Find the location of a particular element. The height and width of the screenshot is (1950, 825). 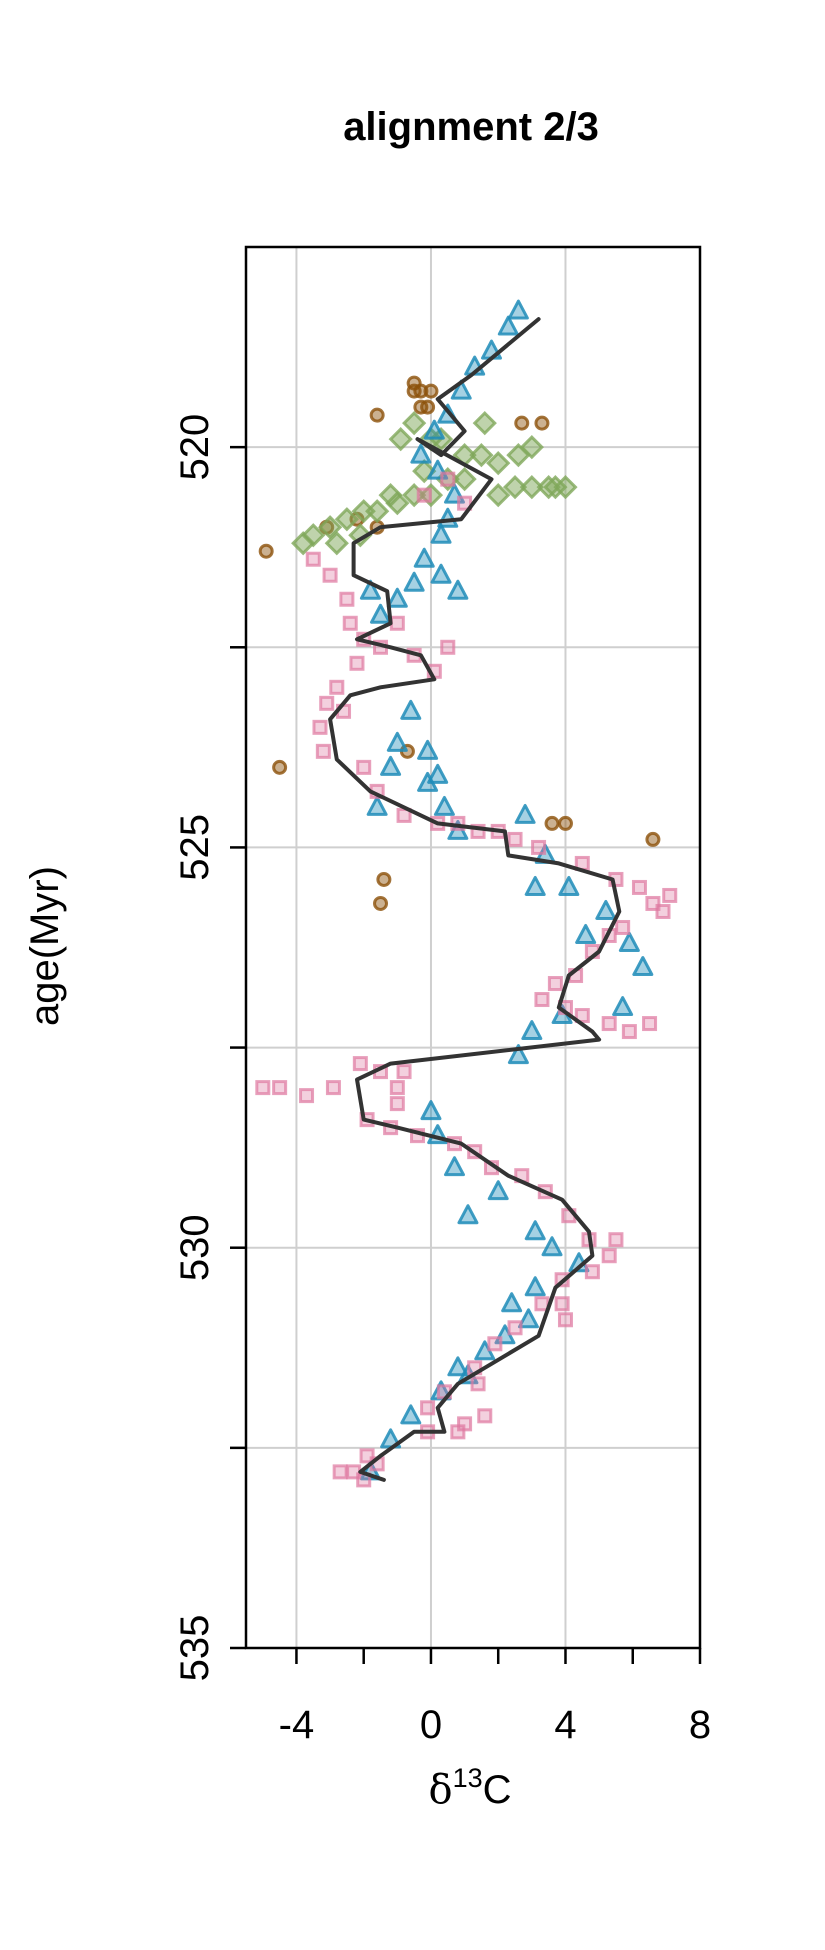

x-tick-label: 0 is located at coordinates (431, 1725).